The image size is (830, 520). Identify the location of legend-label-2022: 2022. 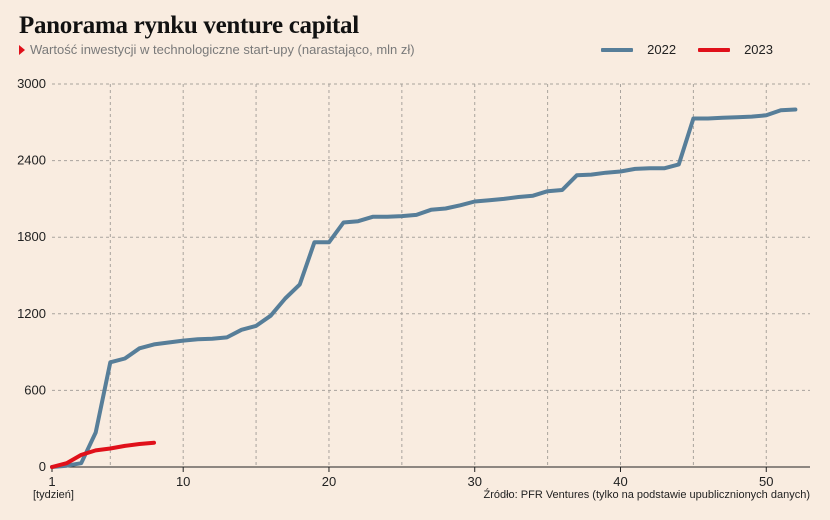
(662, 49).